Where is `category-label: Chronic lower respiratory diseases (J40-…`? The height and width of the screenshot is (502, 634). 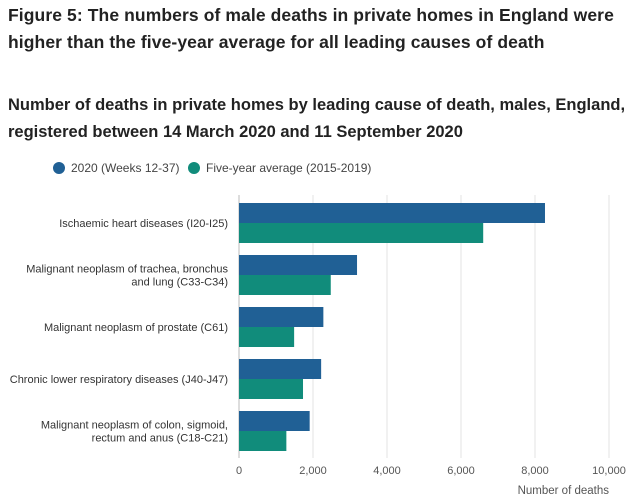 category-label: Chronic lower respiratory diseases (J40-… is located at coordinates (119, 380).